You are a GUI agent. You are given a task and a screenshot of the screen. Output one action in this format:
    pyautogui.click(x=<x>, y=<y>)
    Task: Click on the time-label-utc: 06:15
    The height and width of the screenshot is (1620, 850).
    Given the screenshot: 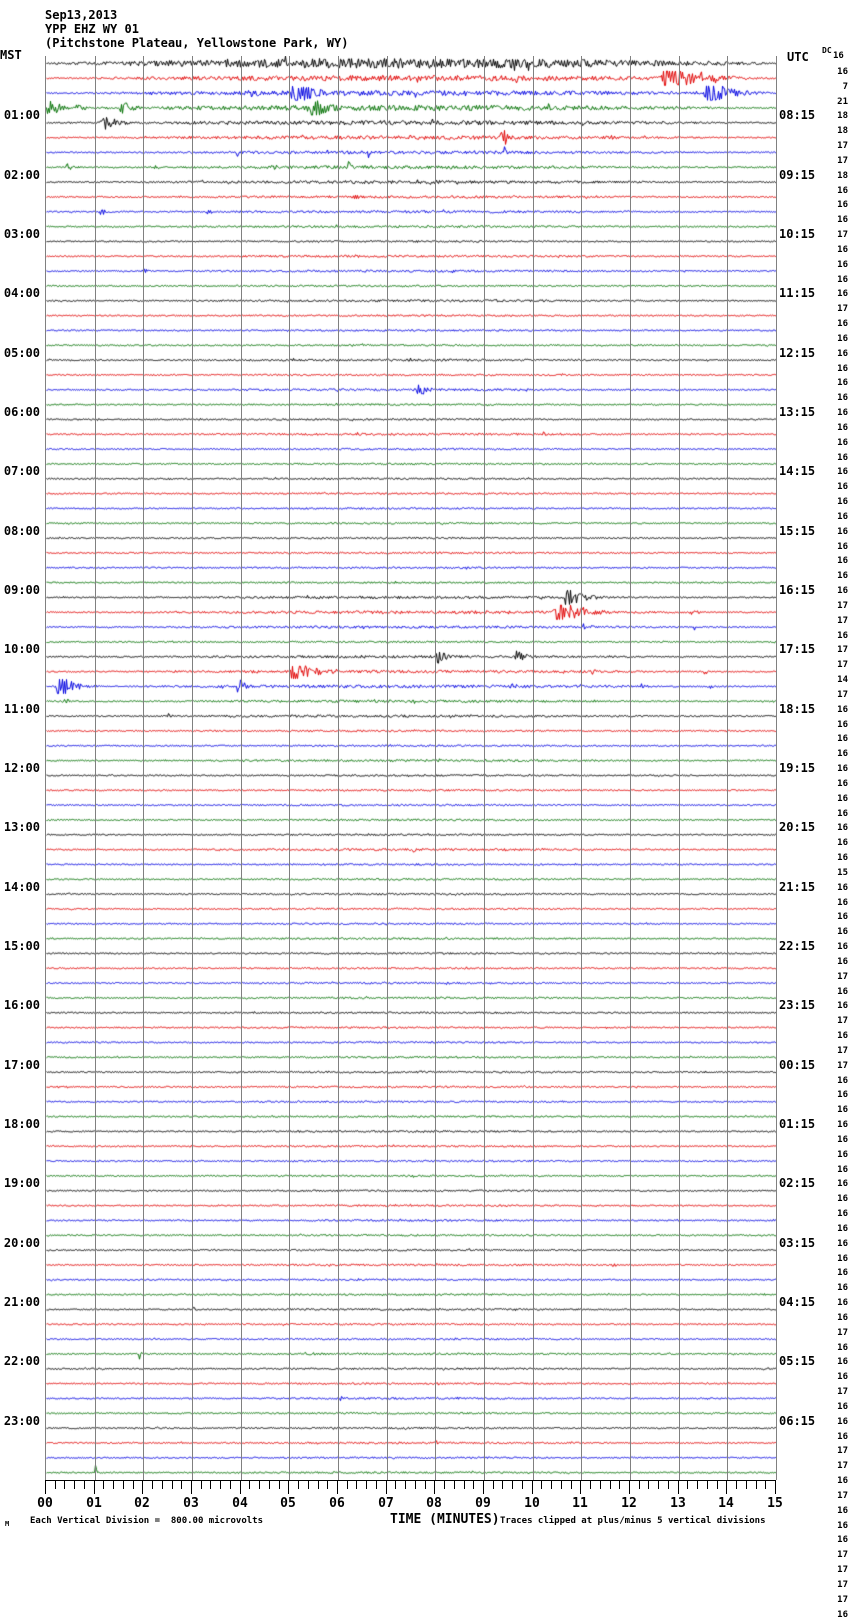 What is the action you would take?
    pyautogui.click(x=797, y=1420)
    